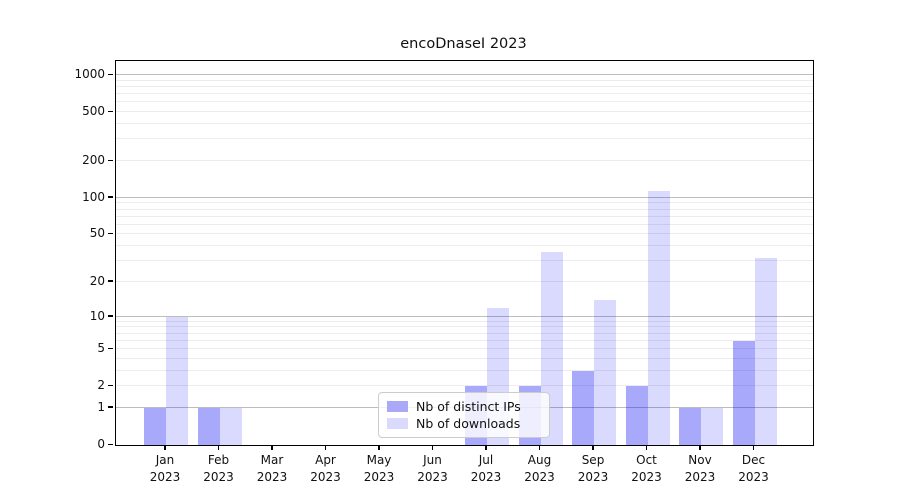  I want to click on legend-item-distinct-ips: Nb of distinct IPs, so click(464, 406).